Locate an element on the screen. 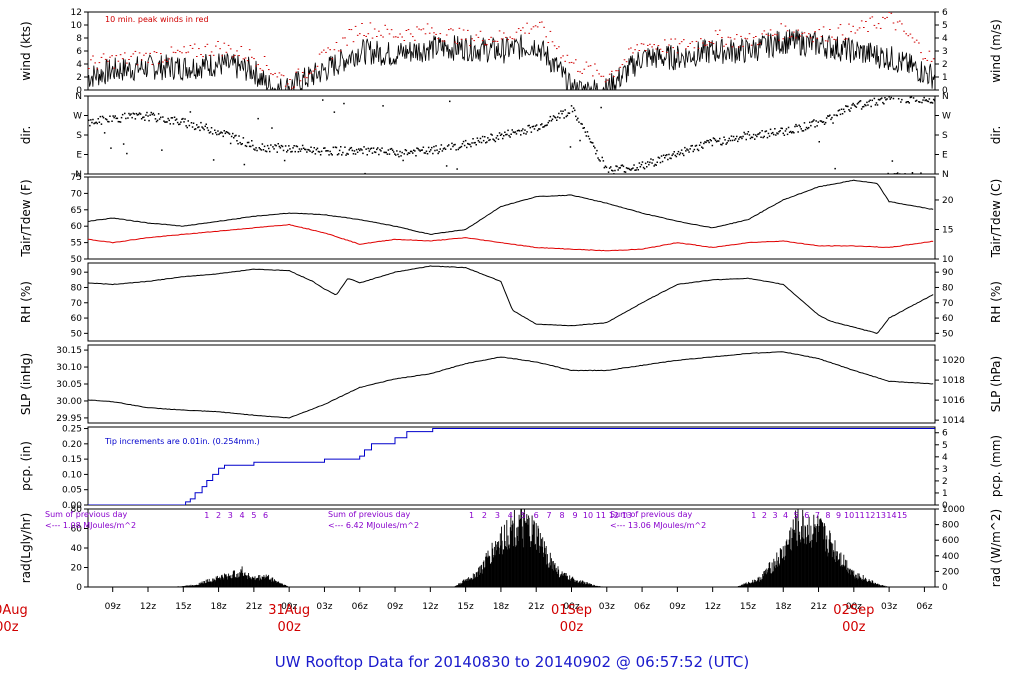 The width and height of the screenshot is (1024, 700). rad-ylabel-left: rad(Lgly/hr) is located at coordinates (26, 548).